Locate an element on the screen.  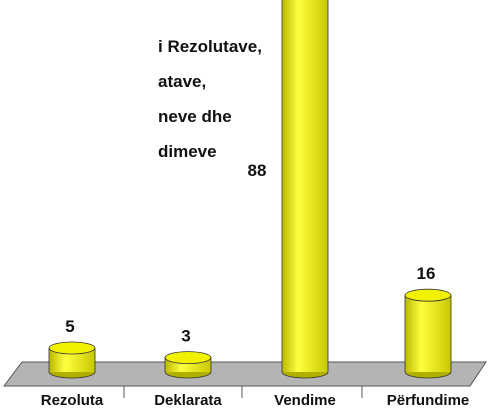
x-tick-label: Deklarata is located at coordinates (188, 400).